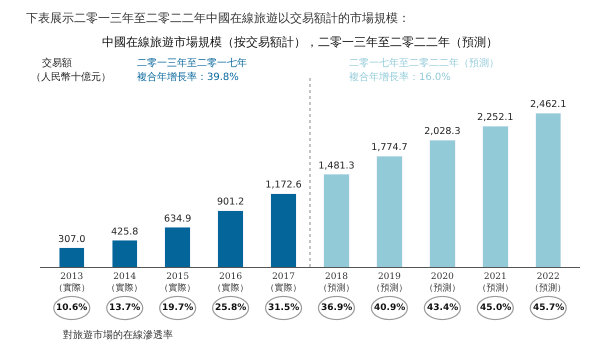  Describe the element at coordinates (178, 218) in the screenshot. I see `data-label: 634.9` at that location.